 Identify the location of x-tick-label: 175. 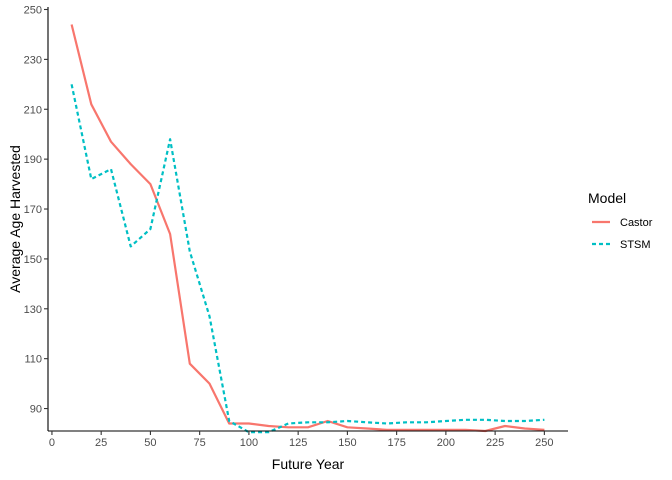
(396, 443).